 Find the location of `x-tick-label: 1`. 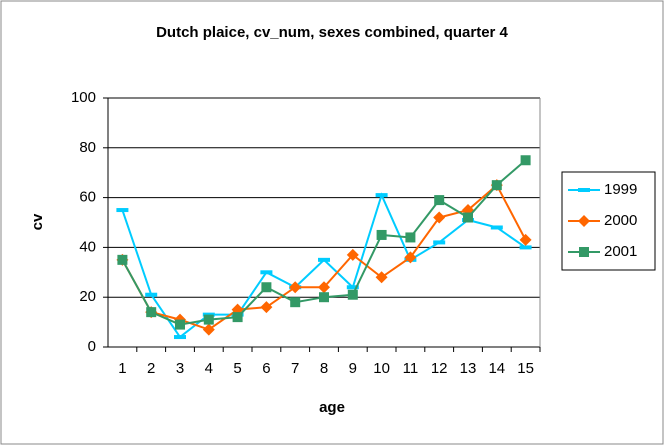

x-tick-label: 1 is located at coordinates (122, 368).